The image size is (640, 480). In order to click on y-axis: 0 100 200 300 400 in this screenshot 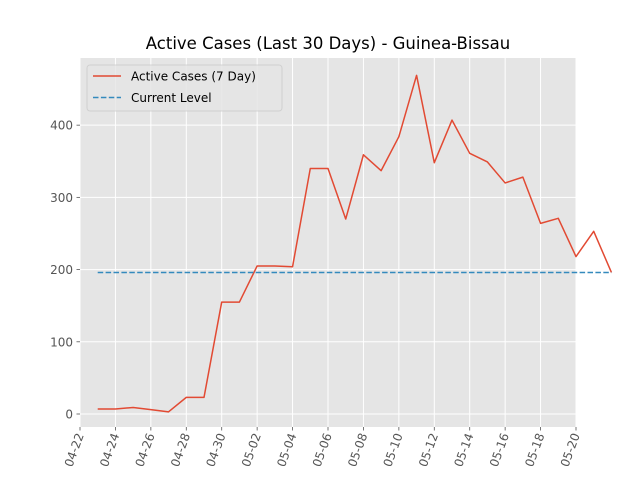, I will do `click(65, 270)`.